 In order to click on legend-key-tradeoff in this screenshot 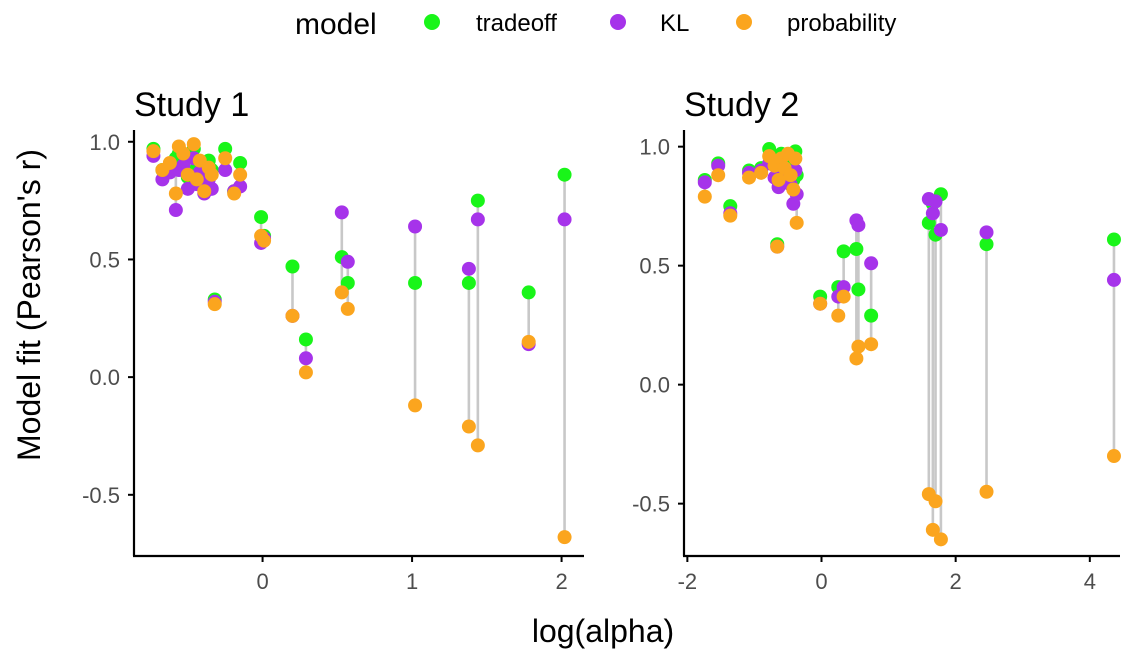, I will do `click(432, 22)`.